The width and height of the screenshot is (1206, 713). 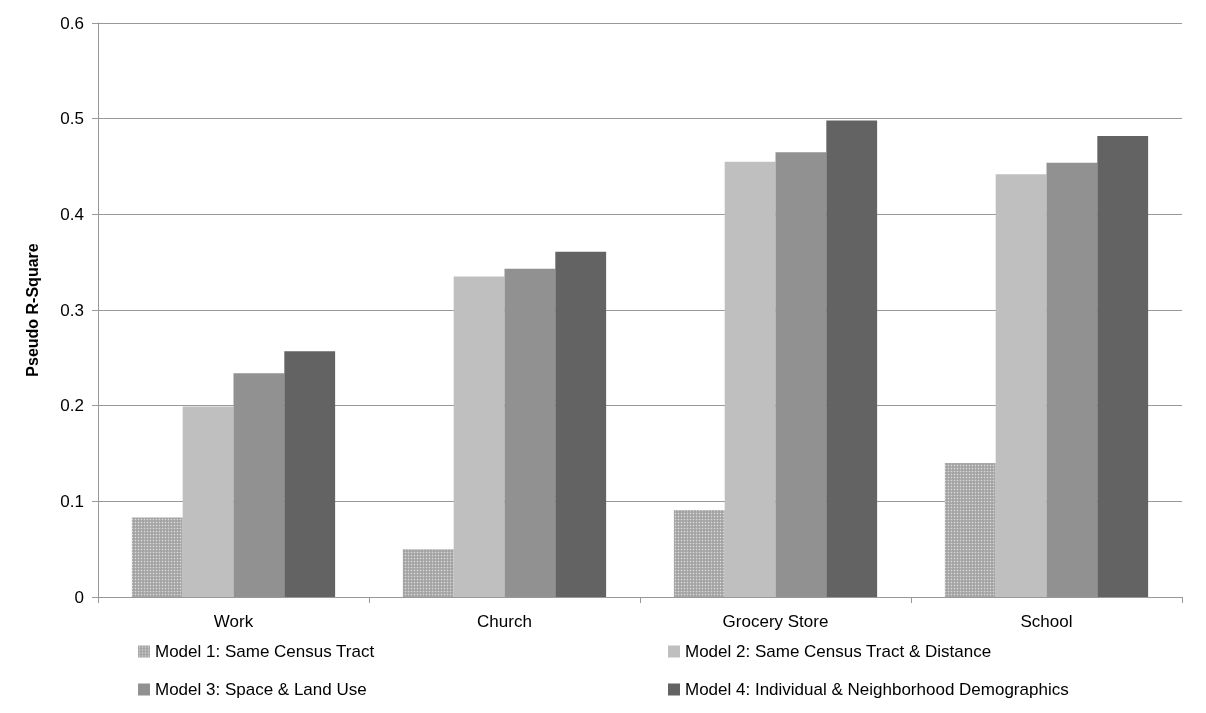 What do you see at coordinates (72, 23) in the screenshot?
I see `y-tick-label: 0.6` at bounding box center [72, 23].